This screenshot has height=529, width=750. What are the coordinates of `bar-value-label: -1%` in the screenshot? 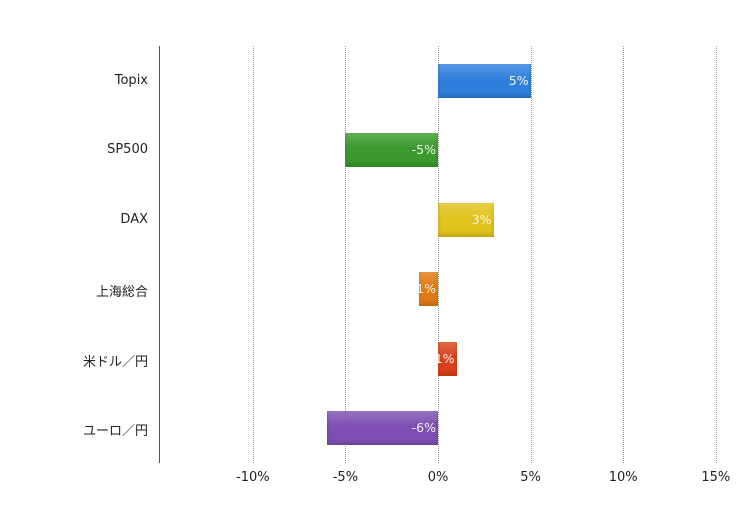 It's located at (423, 289).